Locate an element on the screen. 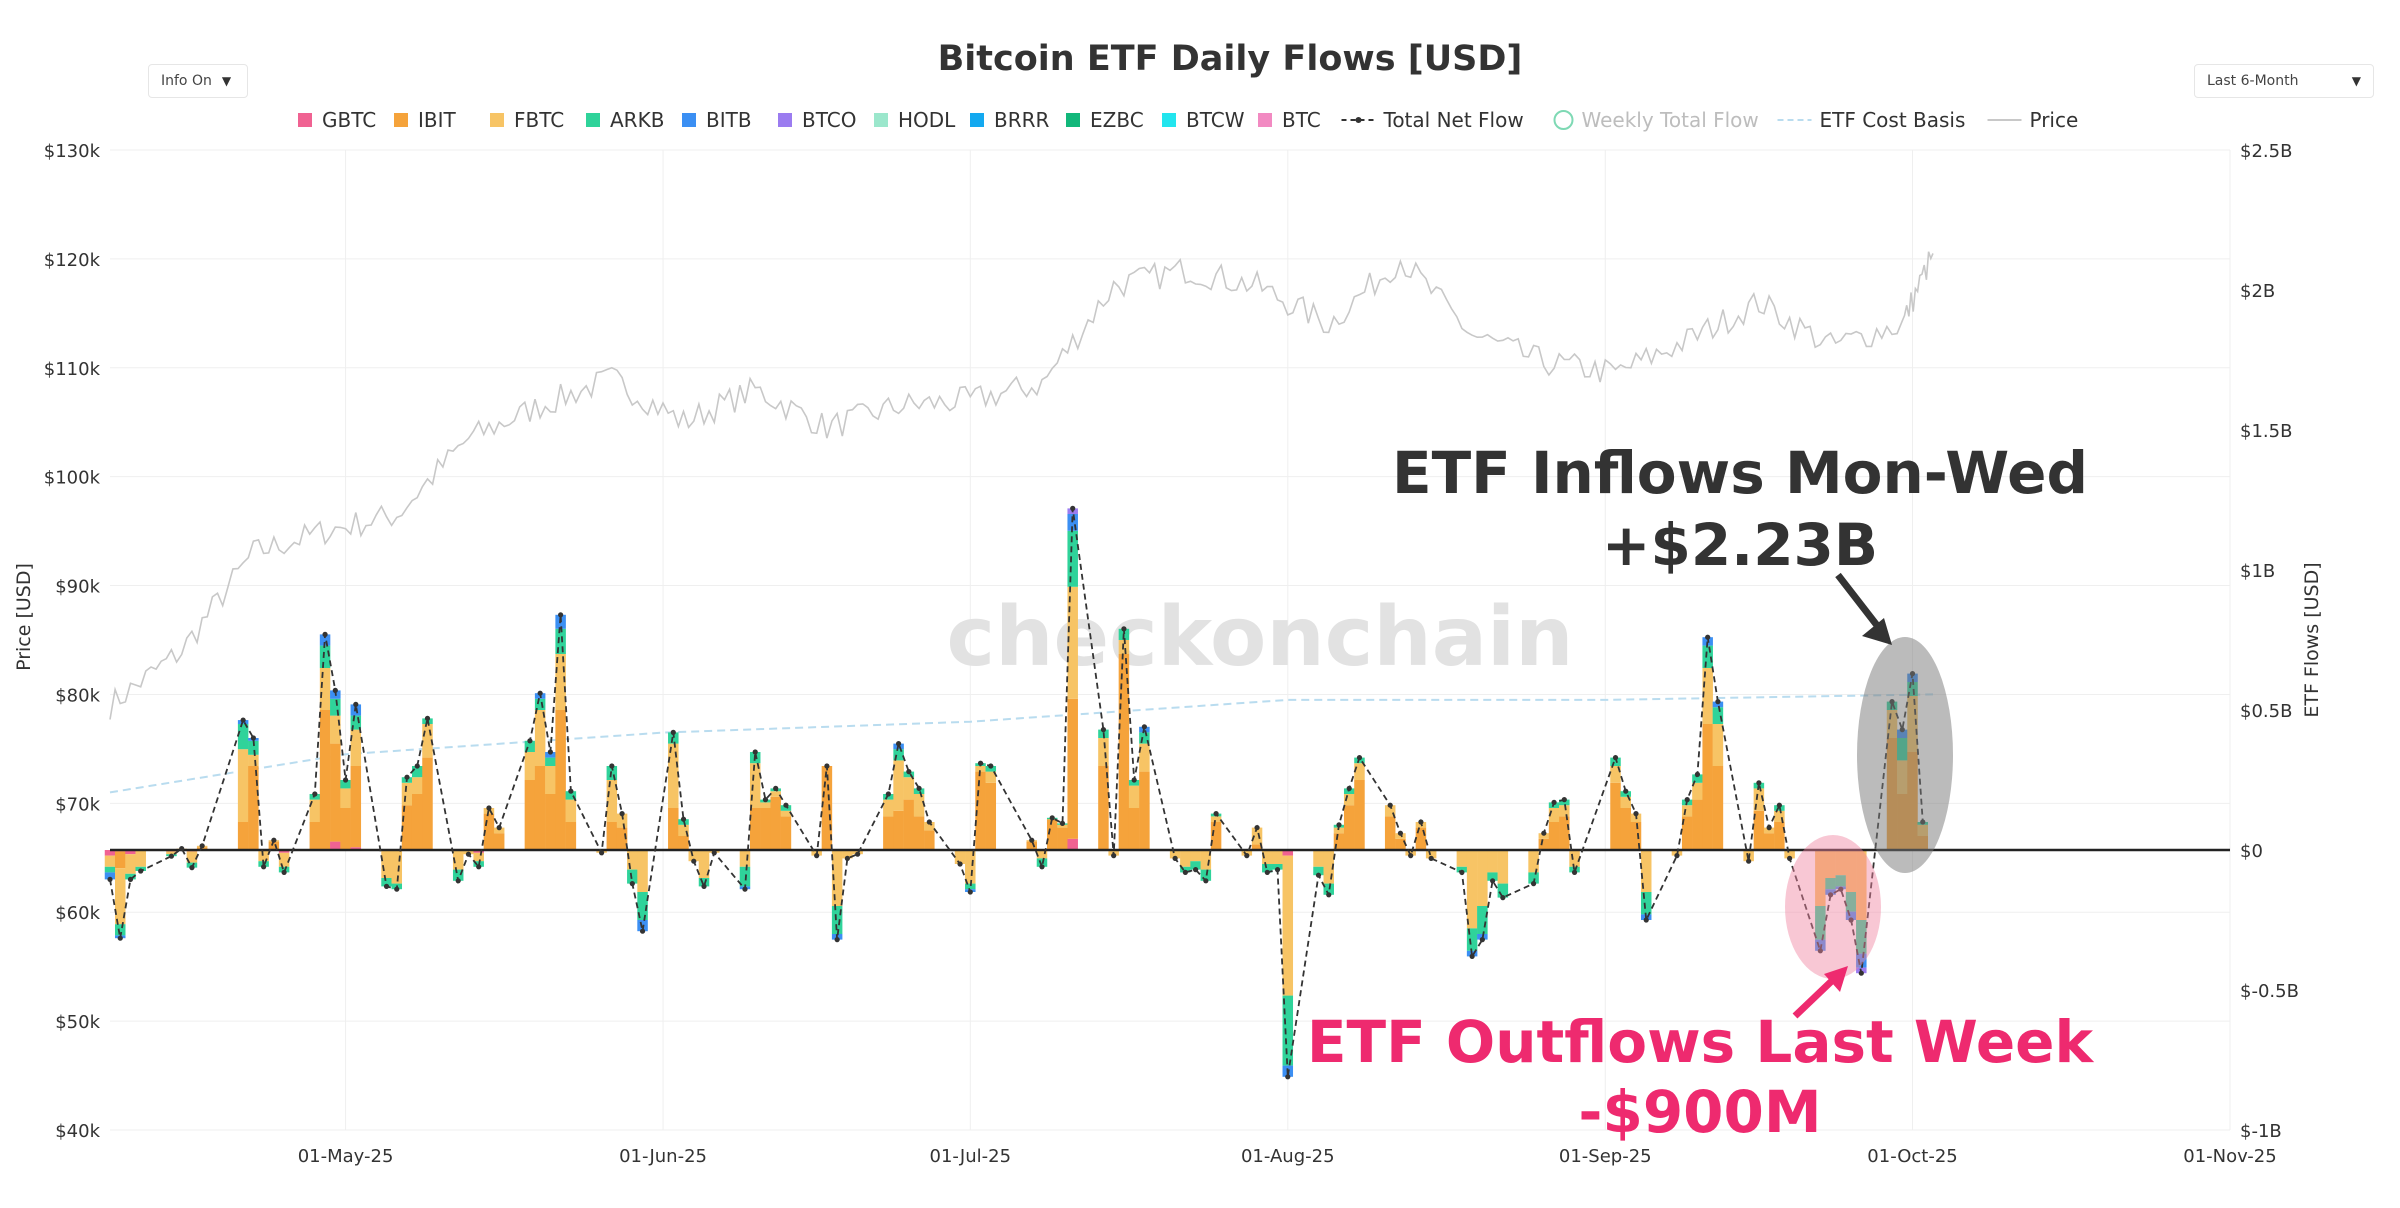  outflow-highlight-ellipse is located at coordinates (1833, 907).